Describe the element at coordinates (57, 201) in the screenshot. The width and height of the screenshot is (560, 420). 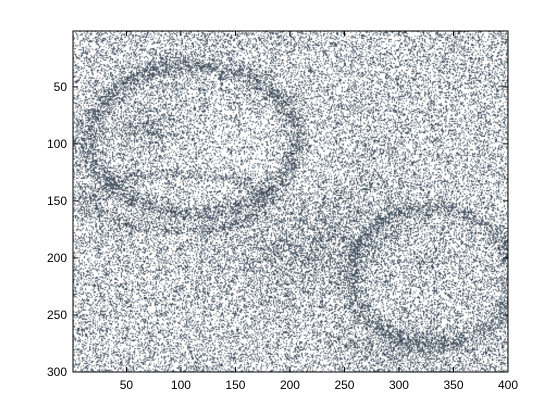
I see `y-tick-label: 150` at that location.